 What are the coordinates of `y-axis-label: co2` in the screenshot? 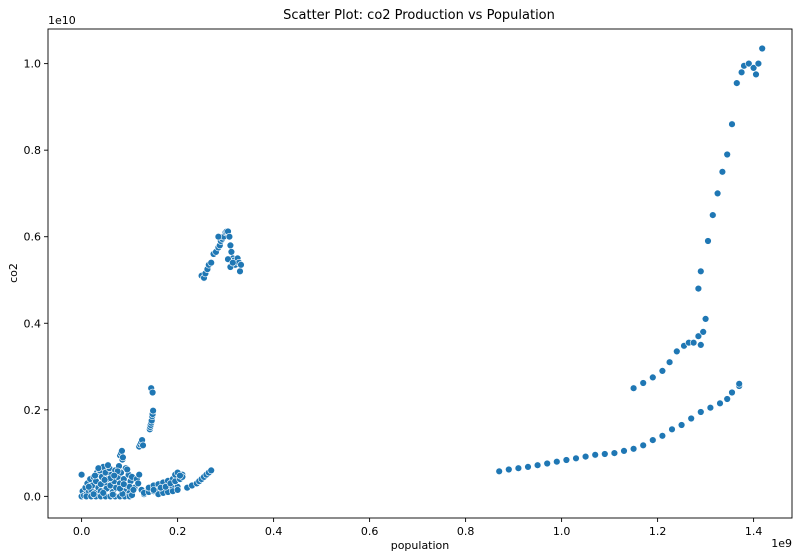 It's located at (13, 273).